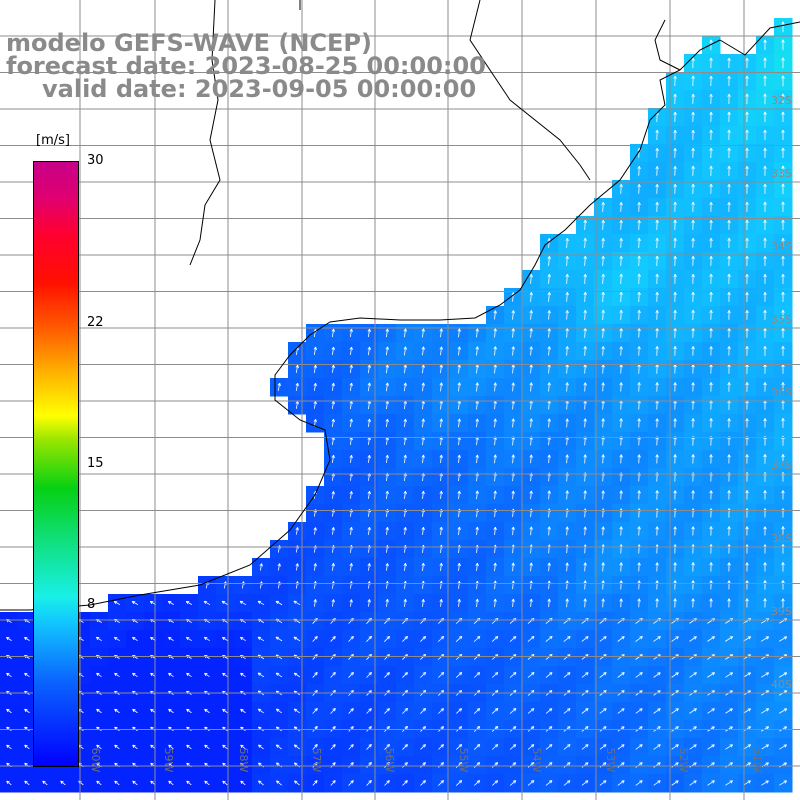 This screenshot has height=800, width=800. I want to click on lon-label: 51W, so click(757, 760).